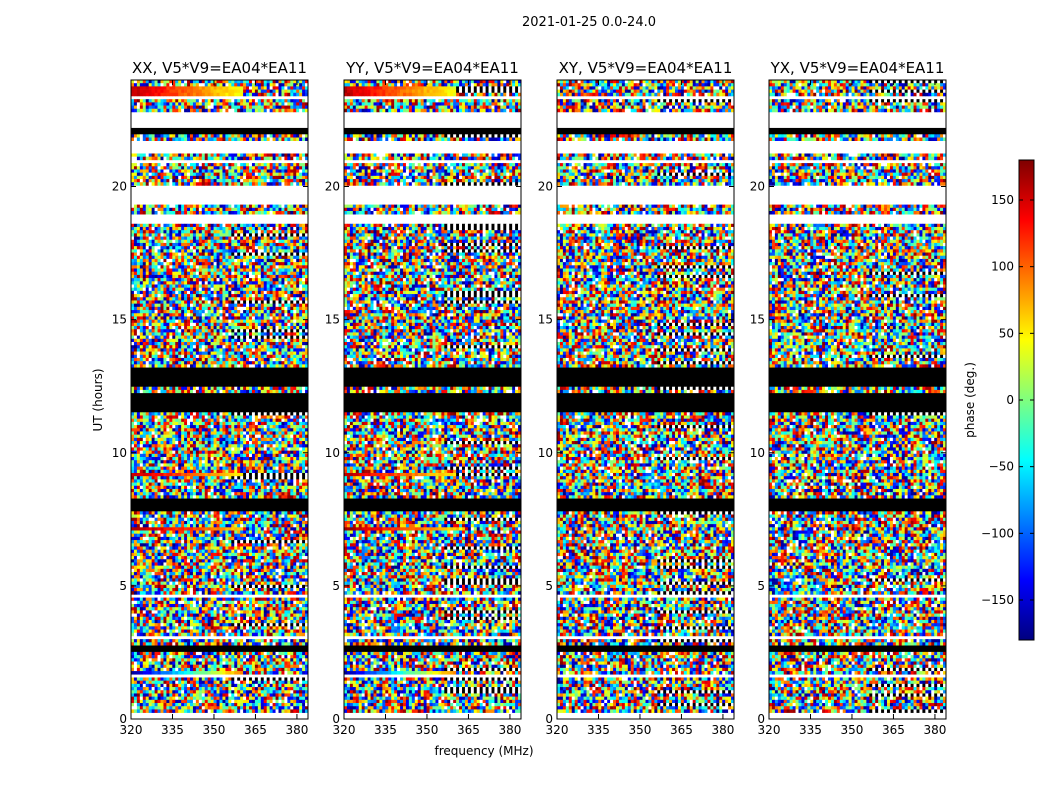 This screenshot has width=1050, height=800. What do you see at coordinates (589, 22) in the screenshot?
I see `figure-title: 2021-01-25 0.0-24.0` at bounding box center [589, 22].